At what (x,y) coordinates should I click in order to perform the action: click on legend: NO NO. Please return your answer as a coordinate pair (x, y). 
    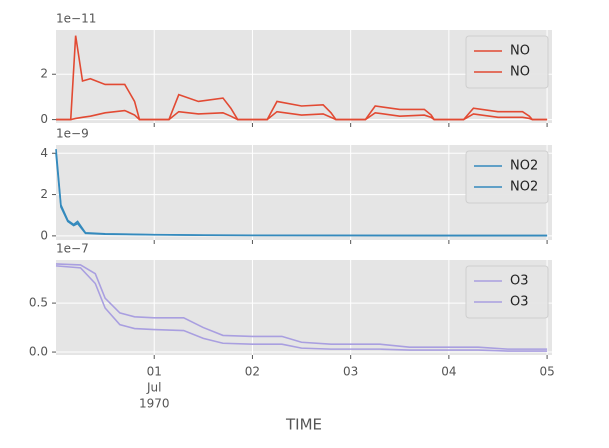
    Looking at the image, I should click on (507, 62).